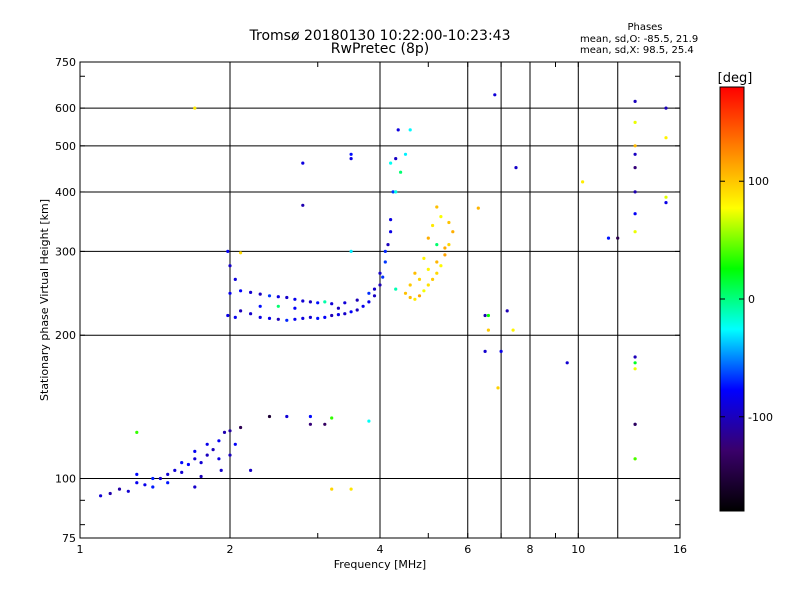 The height and width of the screenshot is (600, 800). Describe the element at coordinates (467, 549) in the screenshot. I see `x-tick-label: 6` at that location.